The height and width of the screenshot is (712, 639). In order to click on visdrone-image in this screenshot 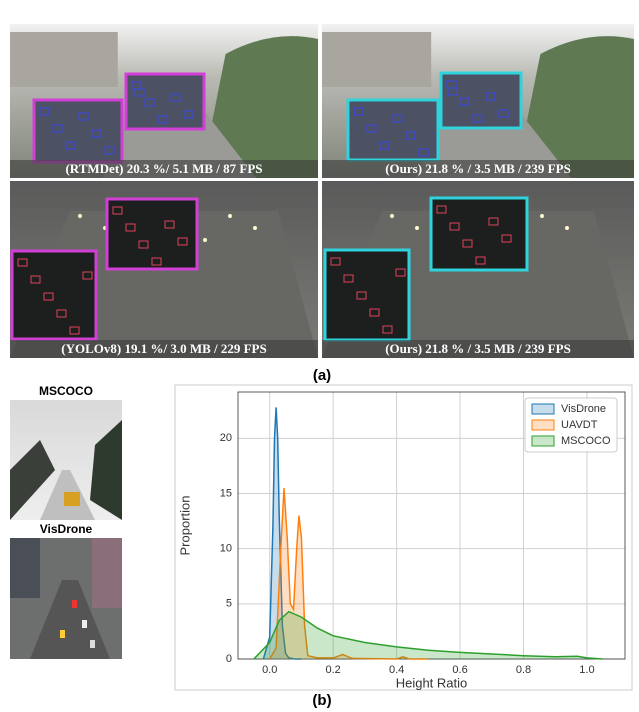, I will do `click(66, 598)`.